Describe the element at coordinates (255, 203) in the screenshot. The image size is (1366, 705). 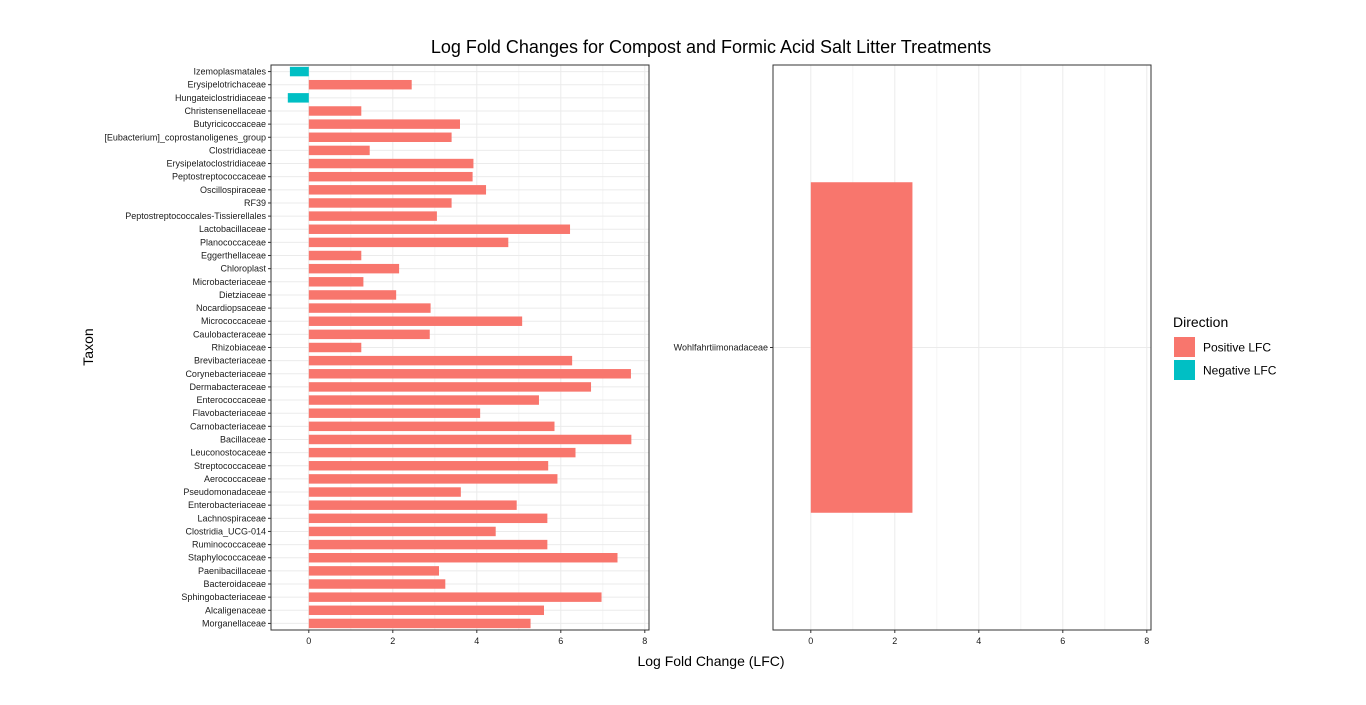
I see `category-label: RF39` at that location.